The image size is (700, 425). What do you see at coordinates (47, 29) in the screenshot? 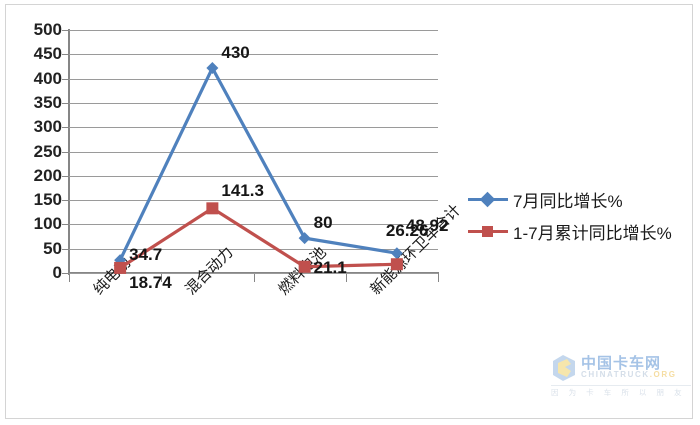
I see `y-tick-label-500: 500` at bounding box center [47, 29].